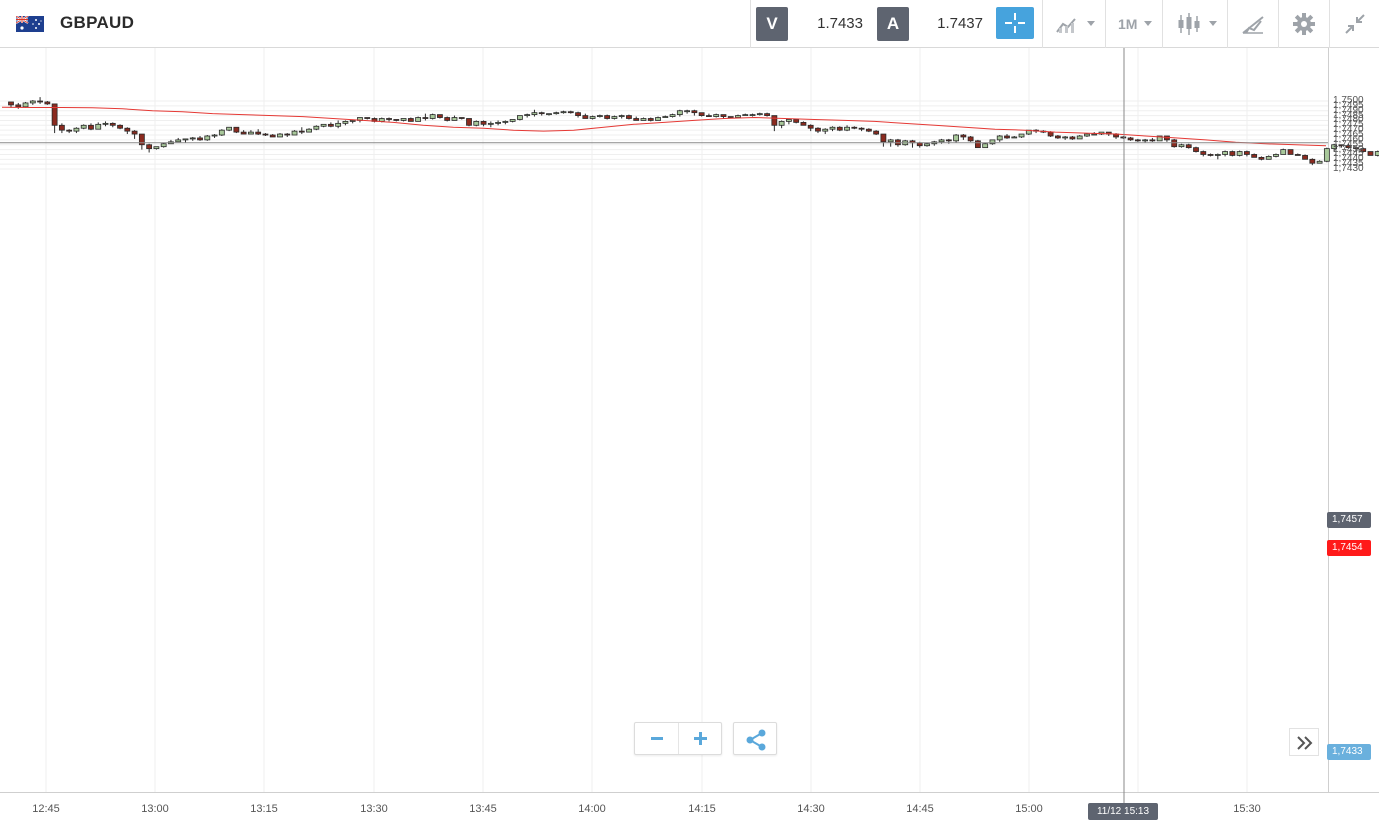  I want to click on compare-button, so click(1074, 24).